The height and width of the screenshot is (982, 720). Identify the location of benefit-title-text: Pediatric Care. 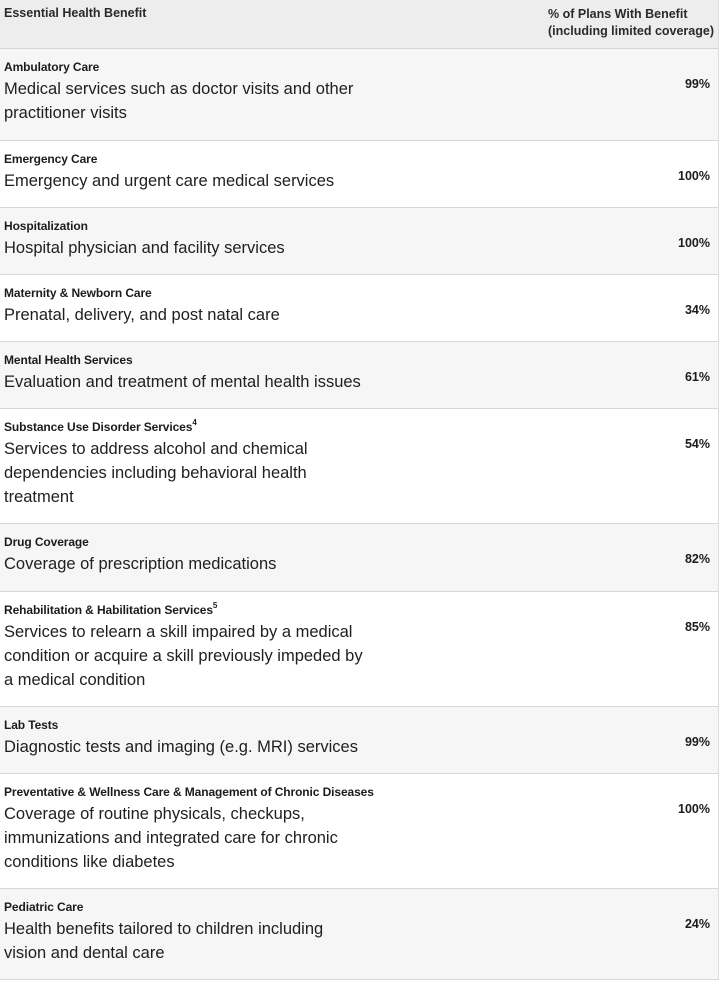
(44, 907).